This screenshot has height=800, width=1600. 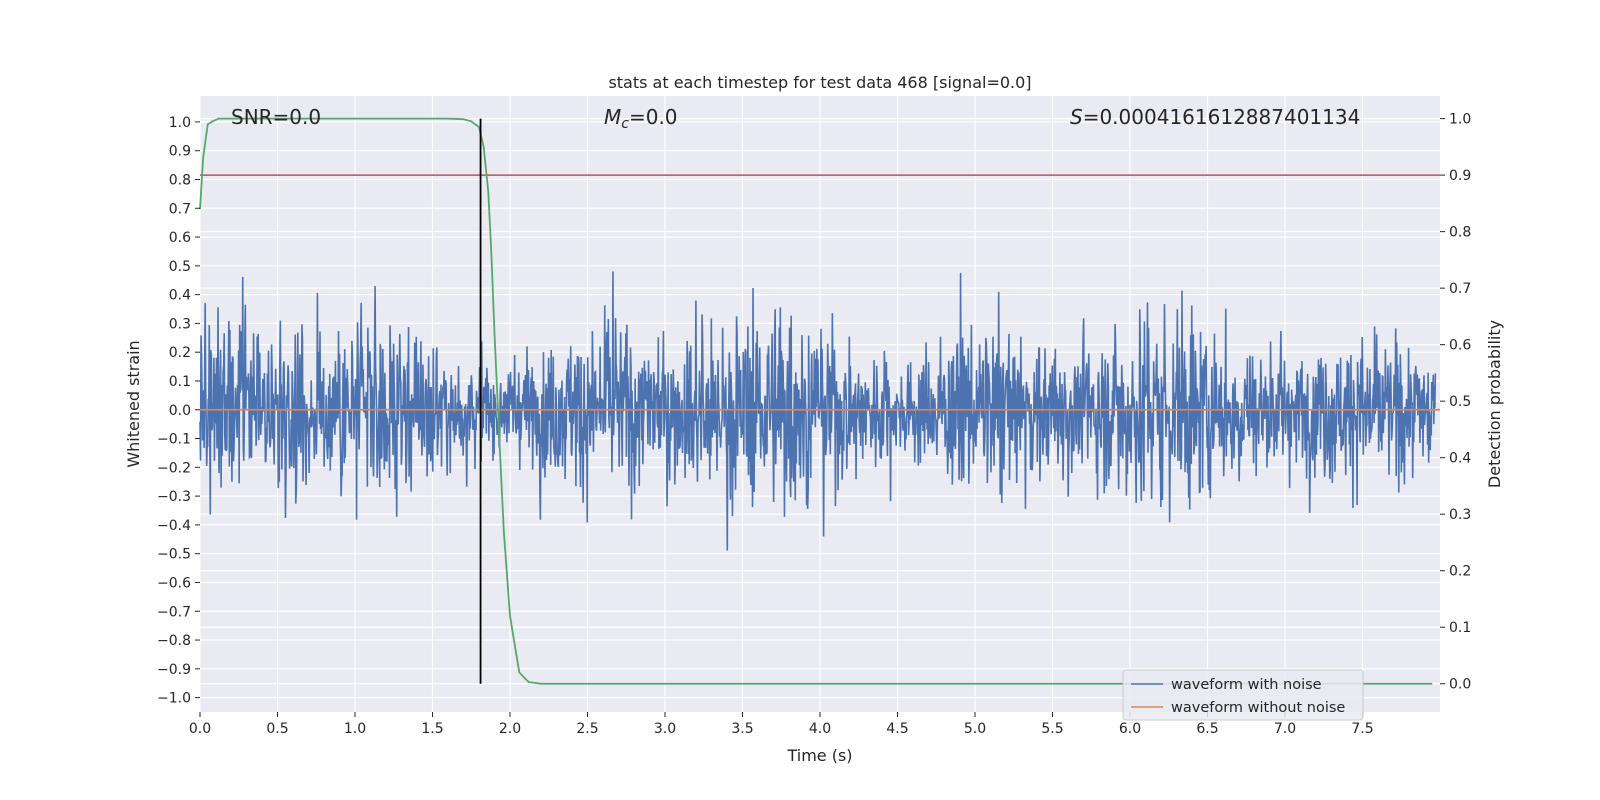 I want to click on mc-annotation: Mc=0.0, so click(x=641, y=118).